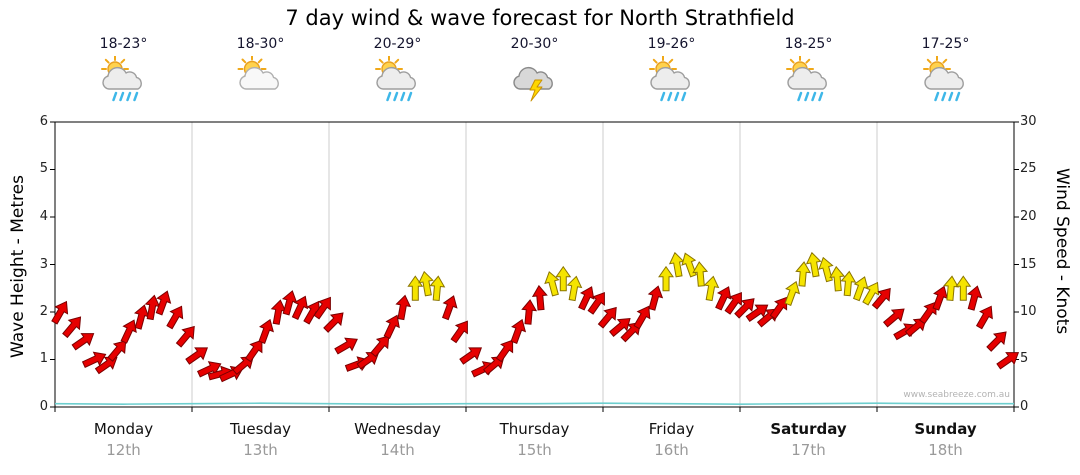 The height and width of the screenshot is (475, 1080). What do you see at coordinates (123, 450) in the screenshot?
I see `day-date: 12th` at bounding box center [123, 450].